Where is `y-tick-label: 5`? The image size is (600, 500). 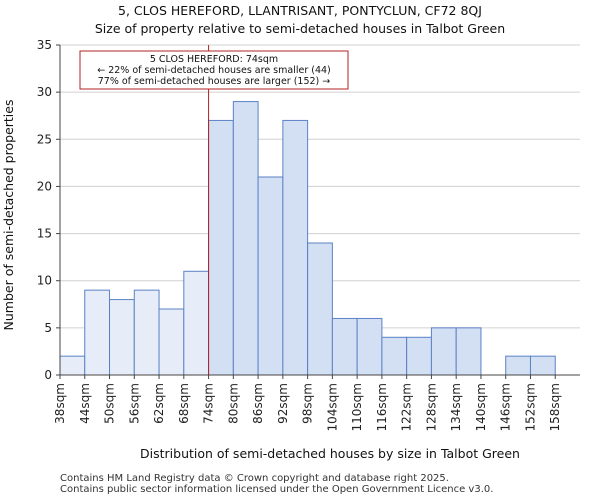
y-tick-label: 5 is located at coordinates (48, 328).